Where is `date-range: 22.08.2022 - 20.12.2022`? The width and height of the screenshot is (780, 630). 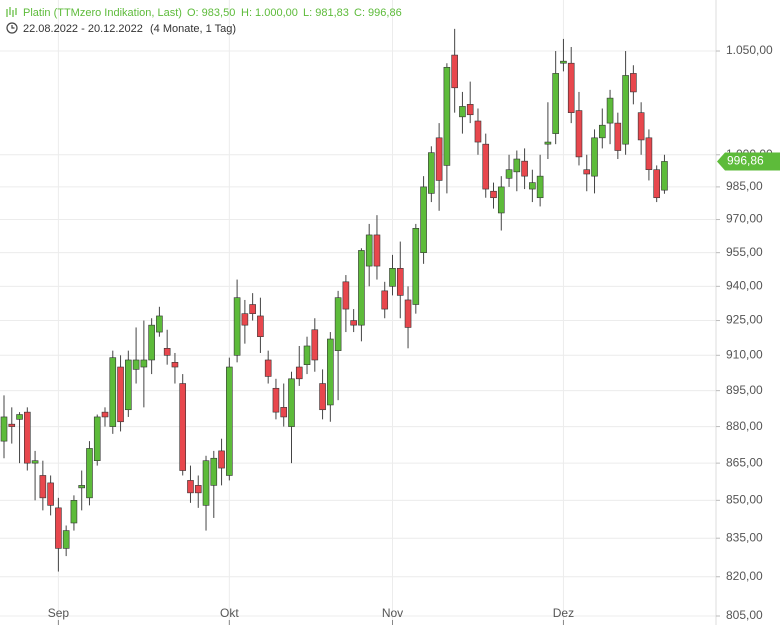 date-range: 22.08.2022 - 20.12.2022 is located at coordinates (83, 29).